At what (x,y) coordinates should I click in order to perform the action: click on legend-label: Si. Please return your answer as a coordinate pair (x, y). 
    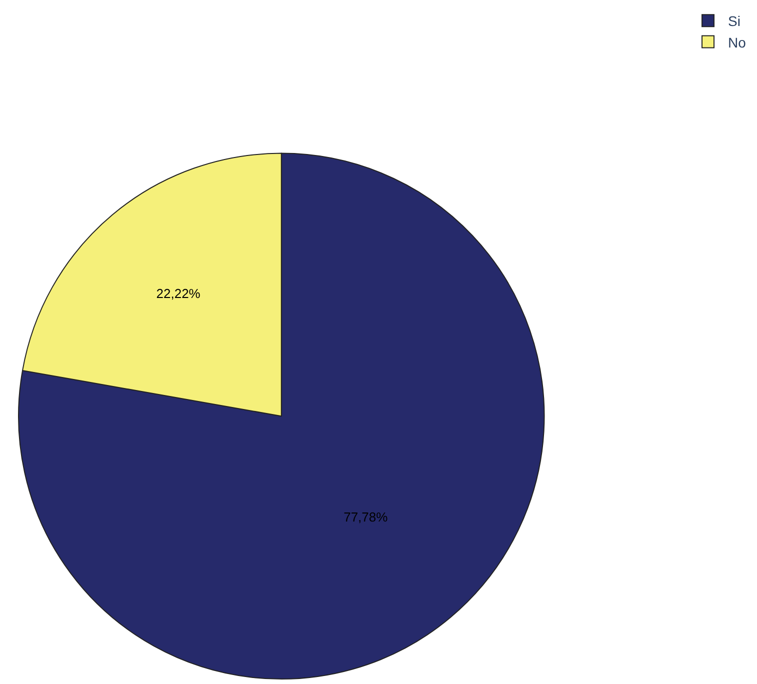
    Looking at the image, I should click on (734, 21).